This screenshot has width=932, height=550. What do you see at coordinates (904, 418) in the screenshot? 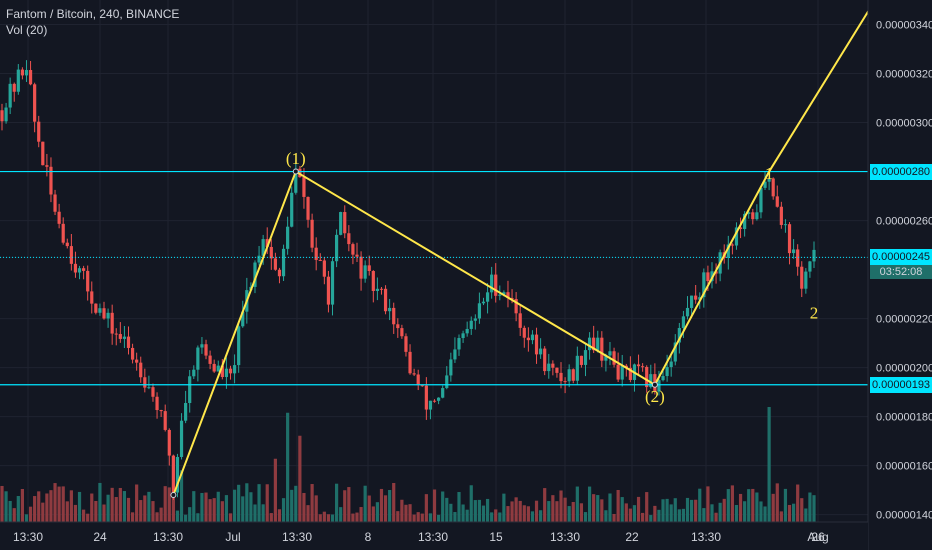
I see `price-tick-label: 0.00000180` at bounding box center [904, 418].